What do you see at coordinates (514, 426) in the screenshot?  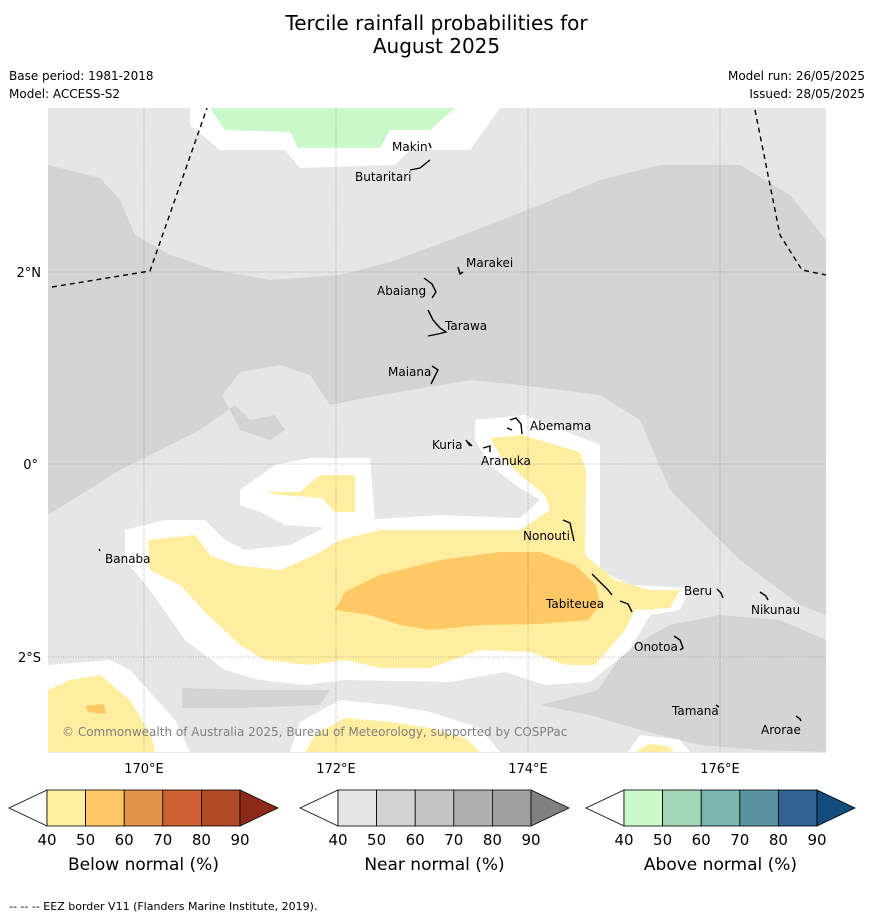 I see `island-abemama` at bounding box center [514, 426].